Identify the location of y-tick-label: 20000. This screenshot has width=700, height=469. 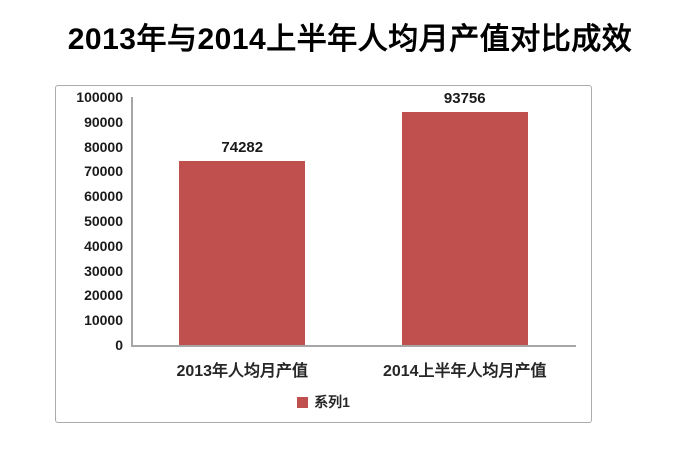
(103, 295).